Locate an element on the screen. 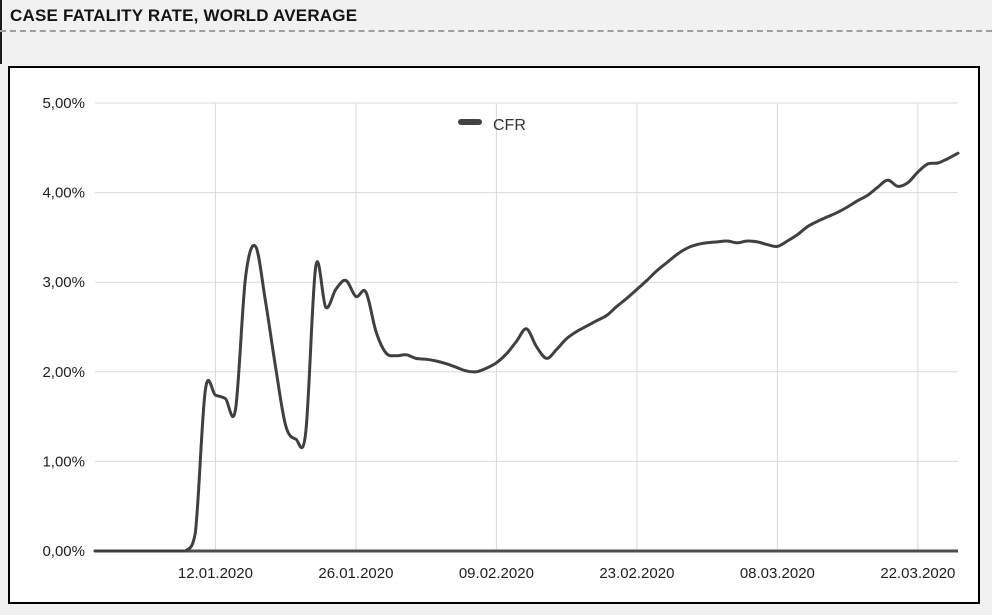 The width and height of the screenshot is (992, 615). y-axis-label: 0,00% is located at coordinates (63, 551).